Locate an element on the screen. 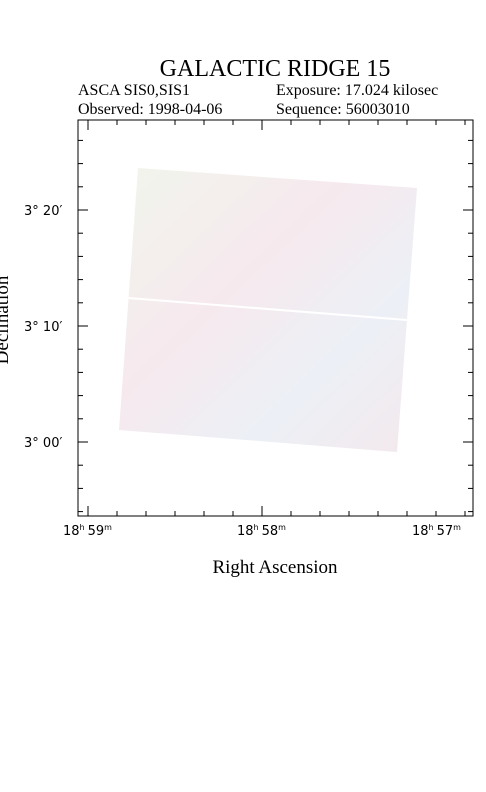 Image resolution: width=486 pixels, height=792 pixels. y-tick-label: 3° 00′ is located at coordinates (43, 443).